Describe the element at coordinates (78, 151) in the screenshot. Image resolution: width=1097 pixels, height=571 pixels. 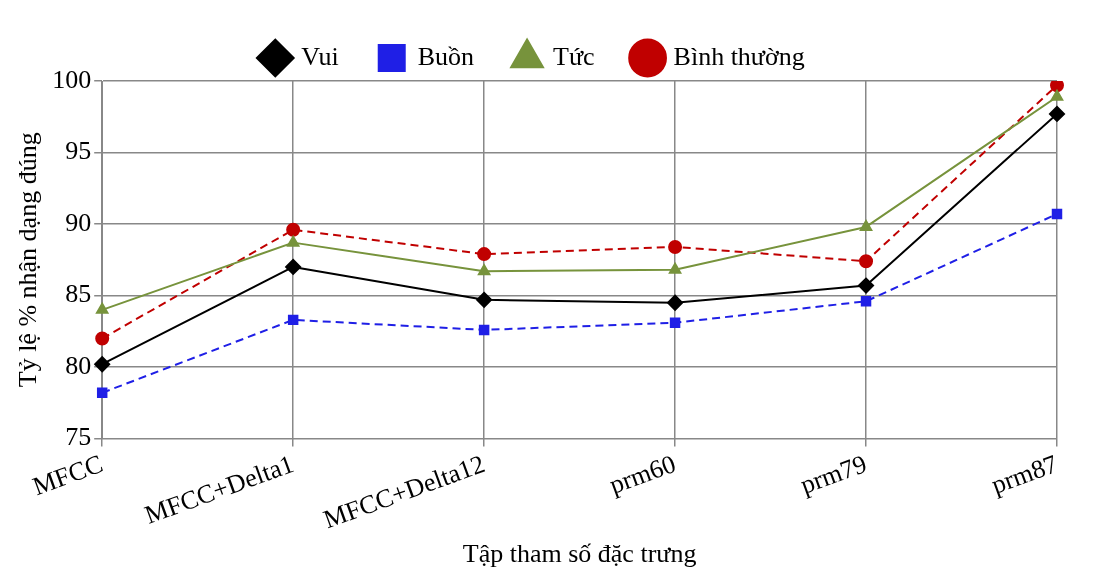
I see `y-tick-label: 95` at that location.